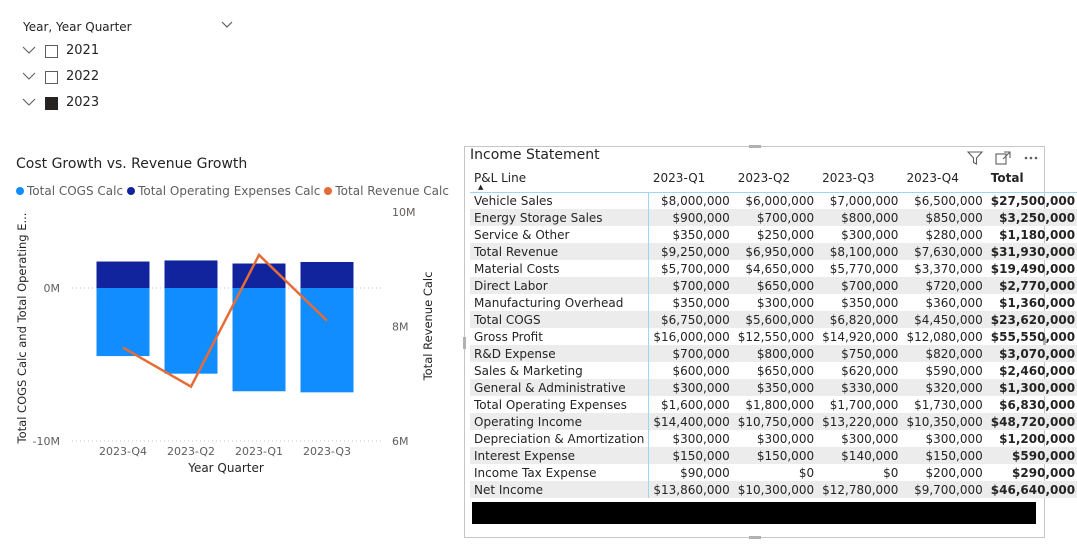 The height and width of the screenshot is (560, 1077). What do you see at coordinates (400, 327) in the screenshot?
I see `y2-axis-tick-label: 8M` at bounding box center [400, 327].